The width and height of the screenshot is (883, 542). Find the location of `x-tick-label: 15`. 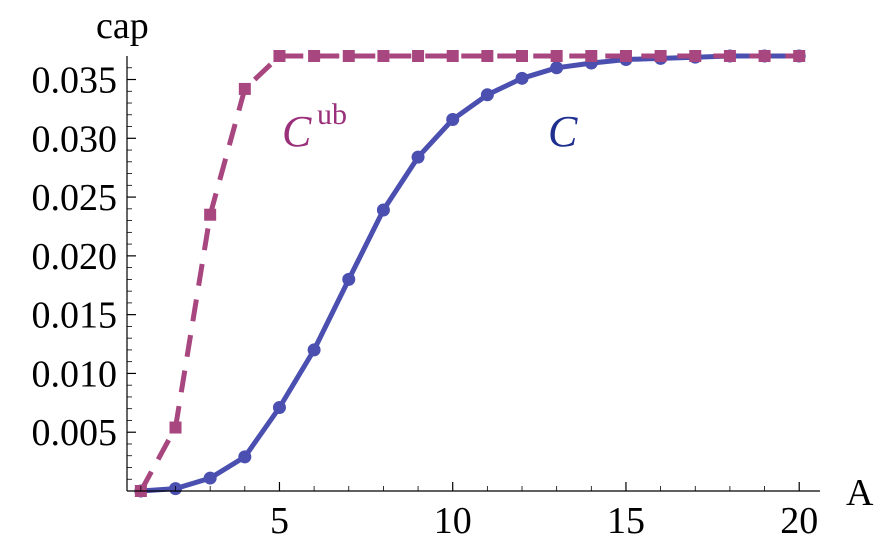

x-tick-label: 15 is located at coordinates (626, 521).